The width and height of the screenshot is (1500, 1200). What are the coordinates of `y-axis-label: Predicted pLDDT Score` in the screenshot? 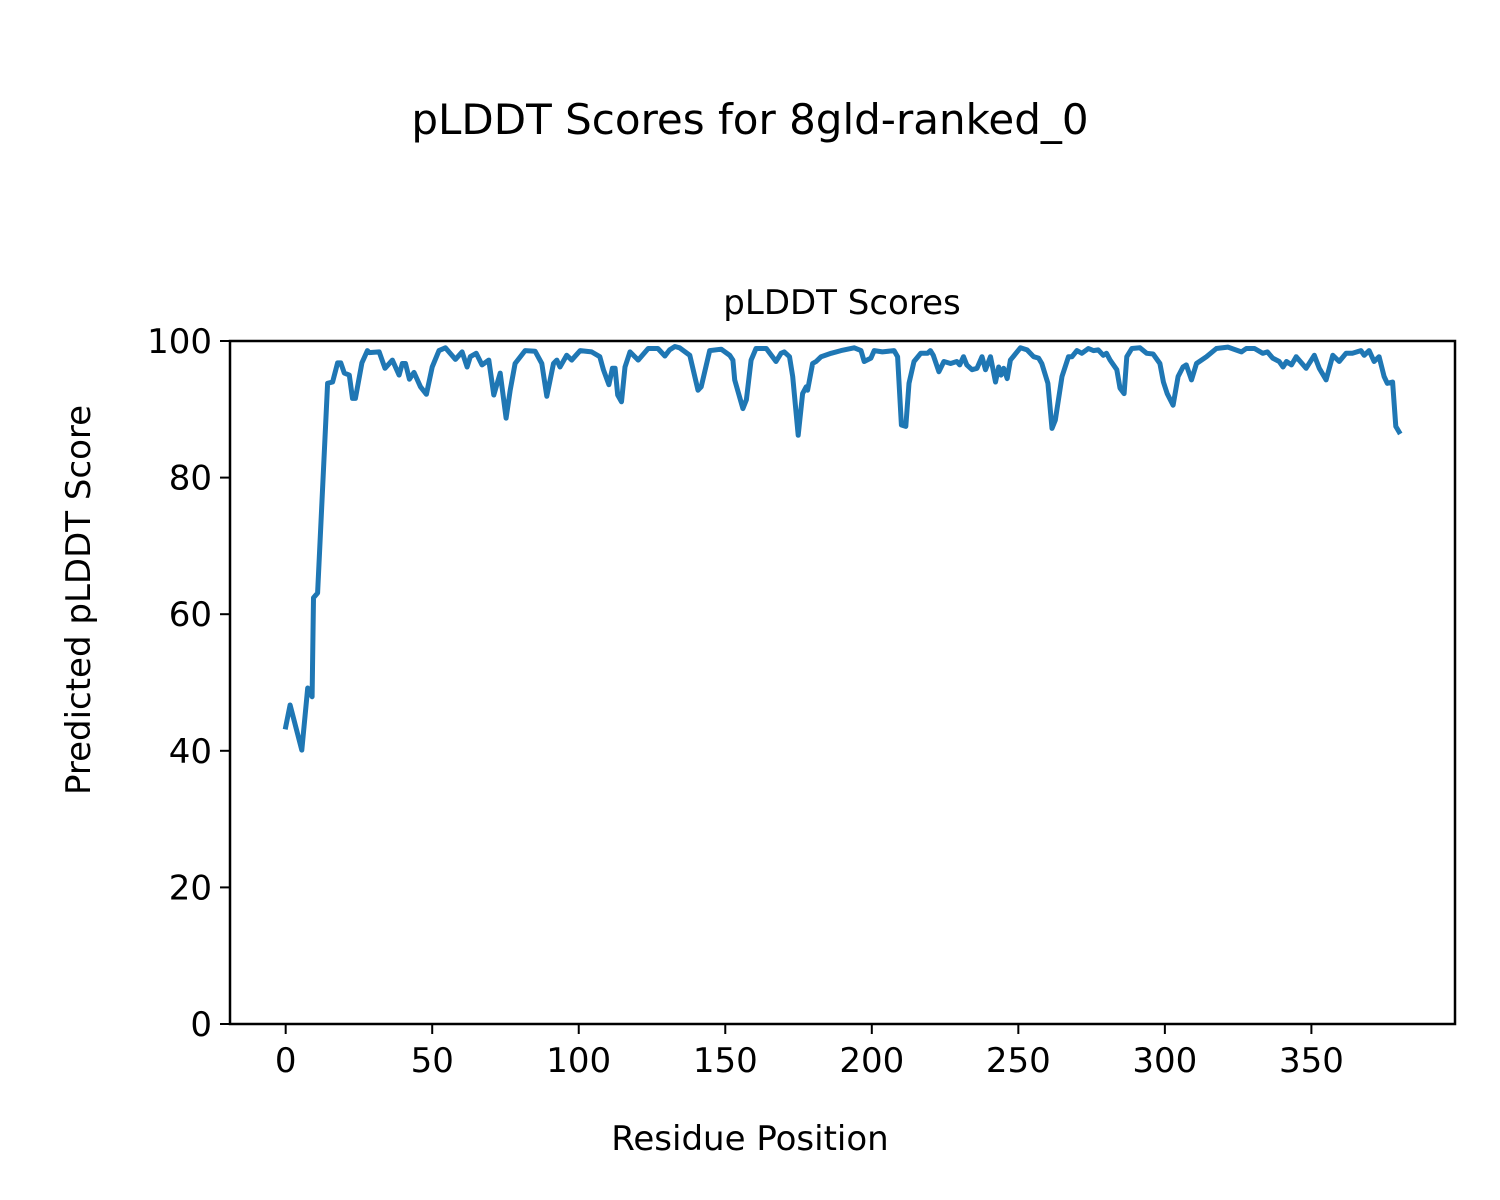 It's located at (79, 600).